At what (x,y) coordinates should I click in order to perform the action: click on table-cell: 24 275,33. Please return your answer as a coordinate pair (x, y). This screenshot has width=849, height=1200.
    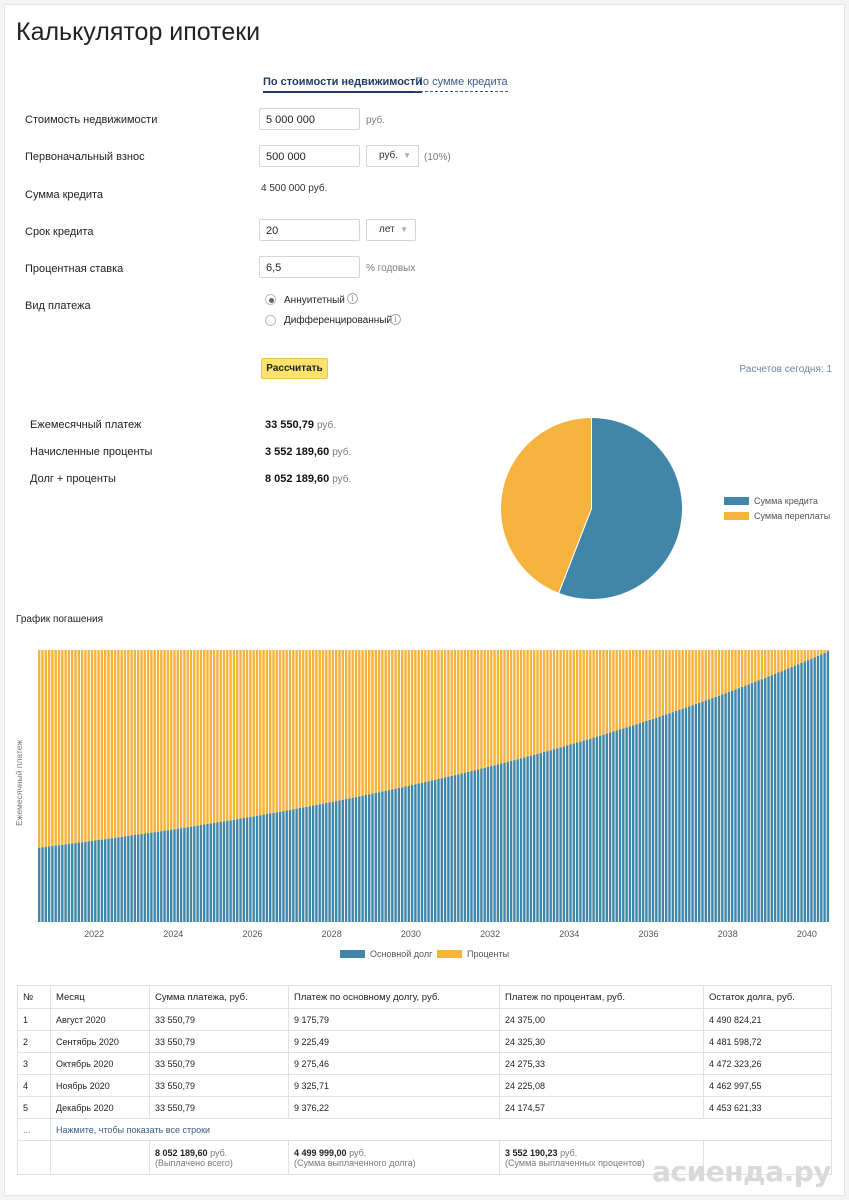
    Looking at the image, I should click on (601, 1063).